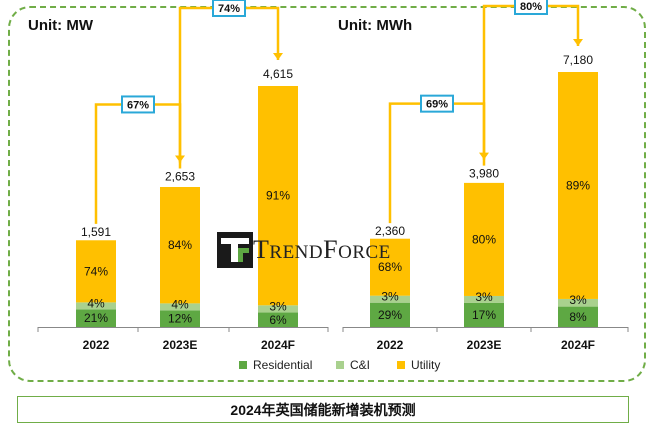  What do you see at coordinates (390, 231) in the screenshot?
I see `total-label: 2,360` at bounding box center [390, 231].